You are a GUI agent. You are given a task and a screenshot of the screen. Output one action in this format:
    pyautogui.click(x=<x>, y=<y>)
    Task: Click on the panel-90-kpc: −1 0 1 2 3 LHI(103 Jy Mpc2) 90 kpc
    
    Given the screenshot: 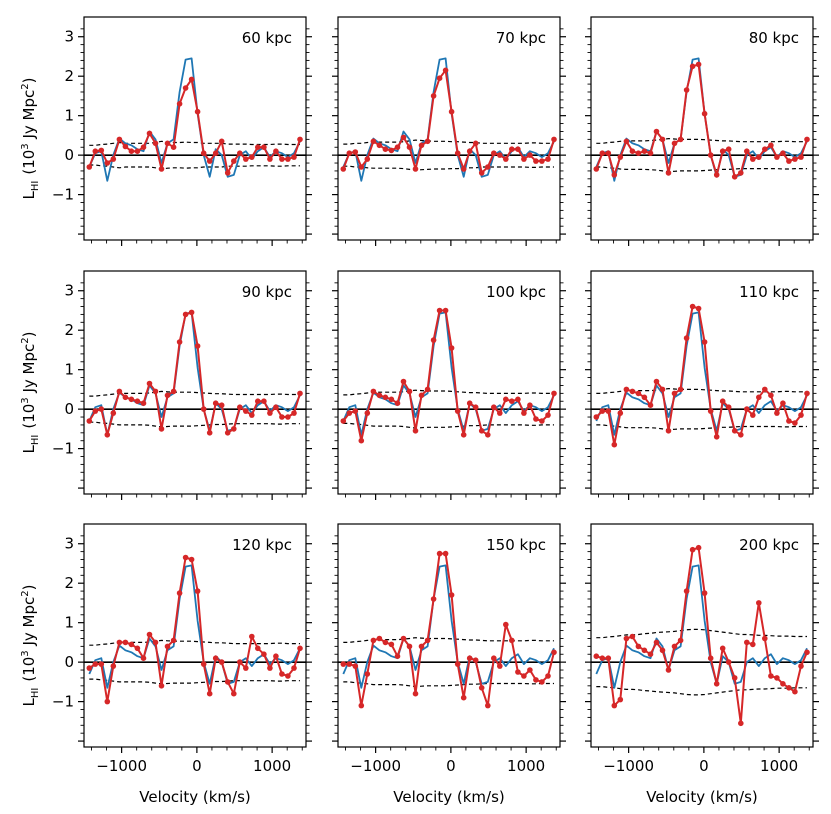 What is the action you would take?
    pyautogui.click(x=166, y=385)
    